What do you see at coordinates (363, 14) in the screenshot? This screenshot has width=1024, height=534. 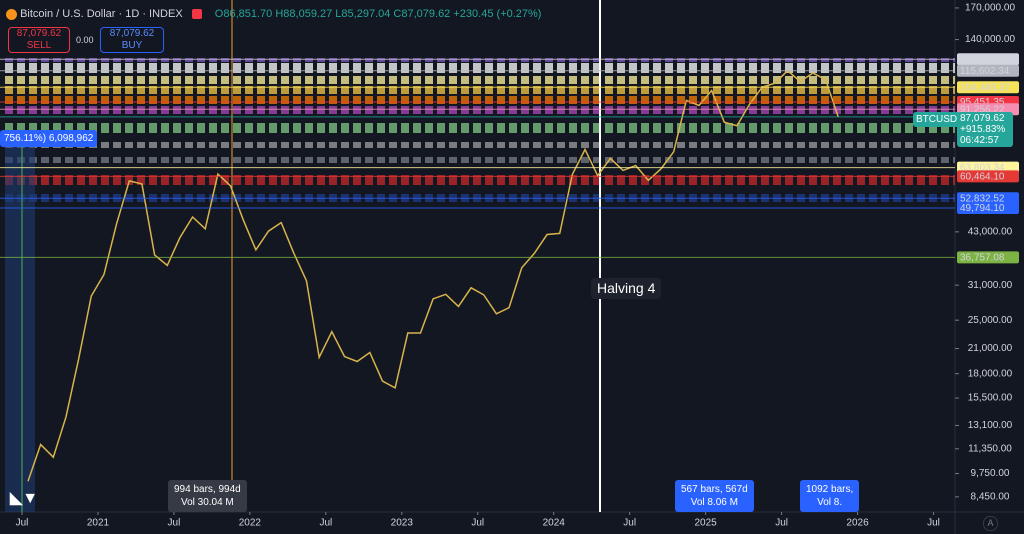 I see `low: L85,297.04` at bounding box center [363, 14].